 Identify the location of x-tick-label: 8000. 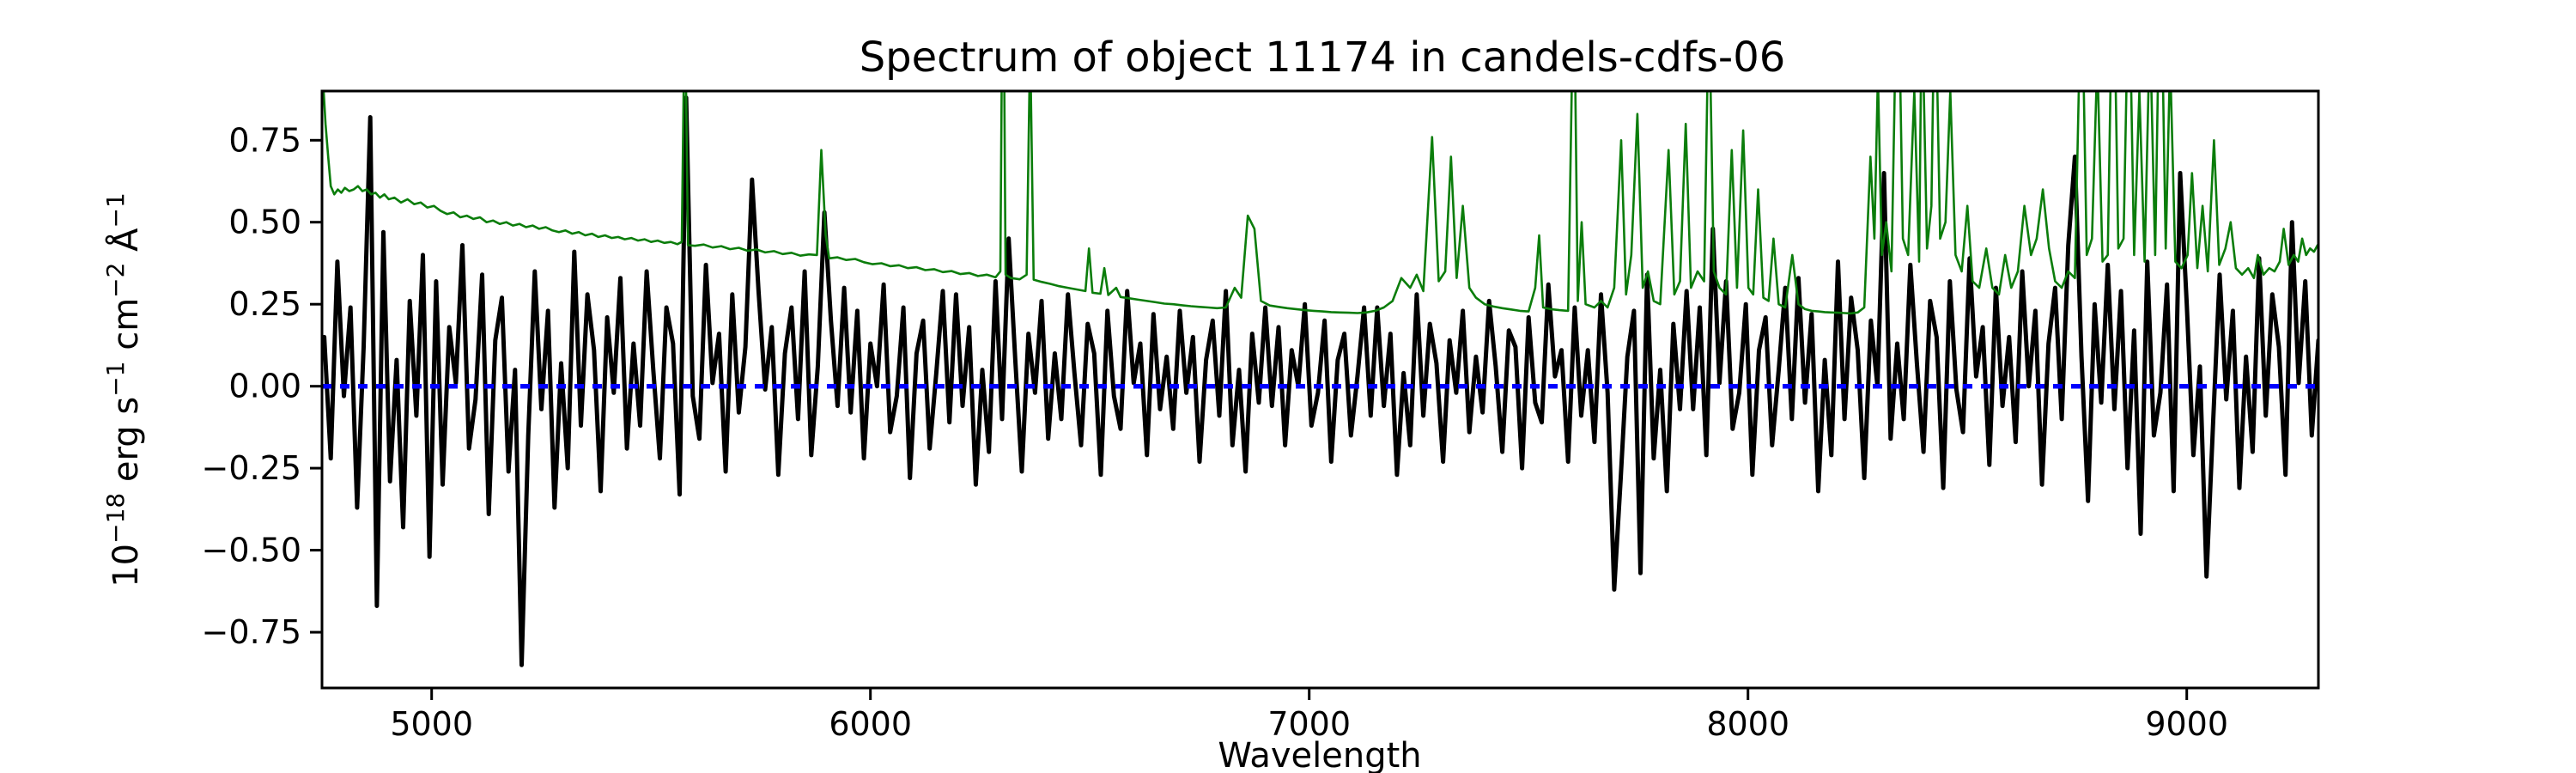
(1748, 724).